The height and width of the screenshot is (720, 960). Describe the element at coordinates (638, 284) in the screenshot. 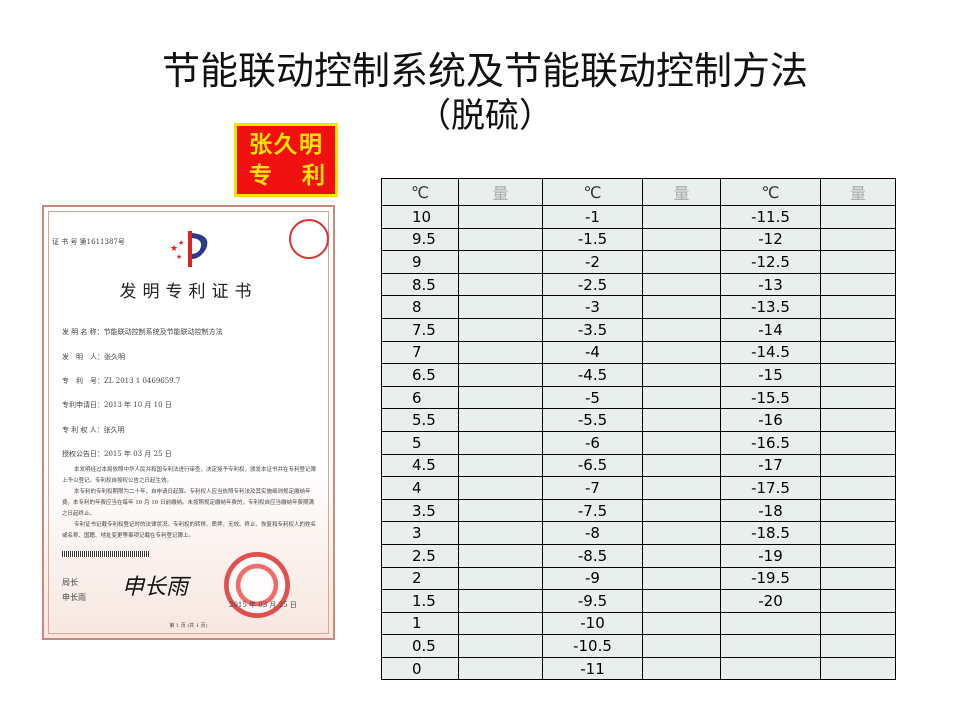

I see `table-row: 8.5 -2.5 -13` at that location.